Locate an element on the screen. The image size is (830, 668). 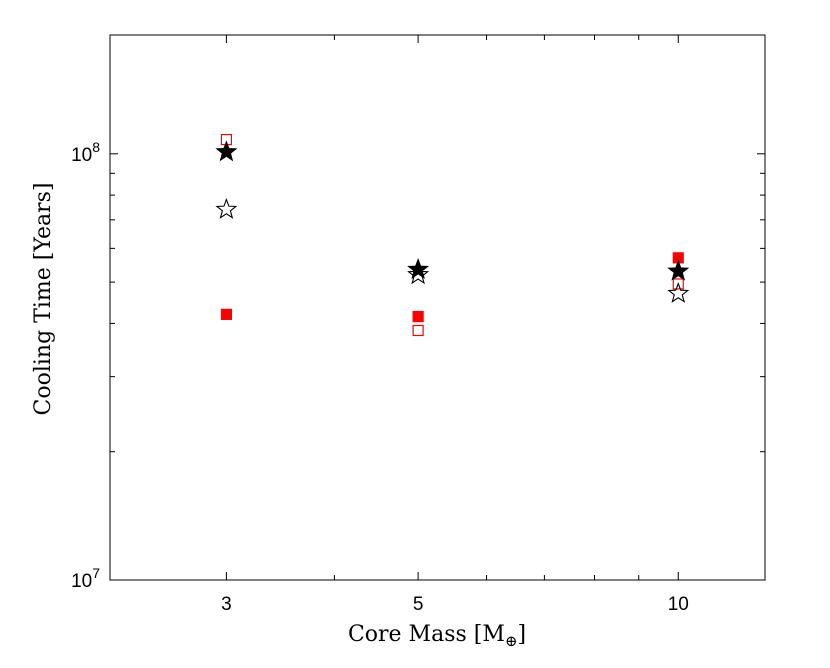
x-tick-label: 3 is located at coordinates (226, 604).